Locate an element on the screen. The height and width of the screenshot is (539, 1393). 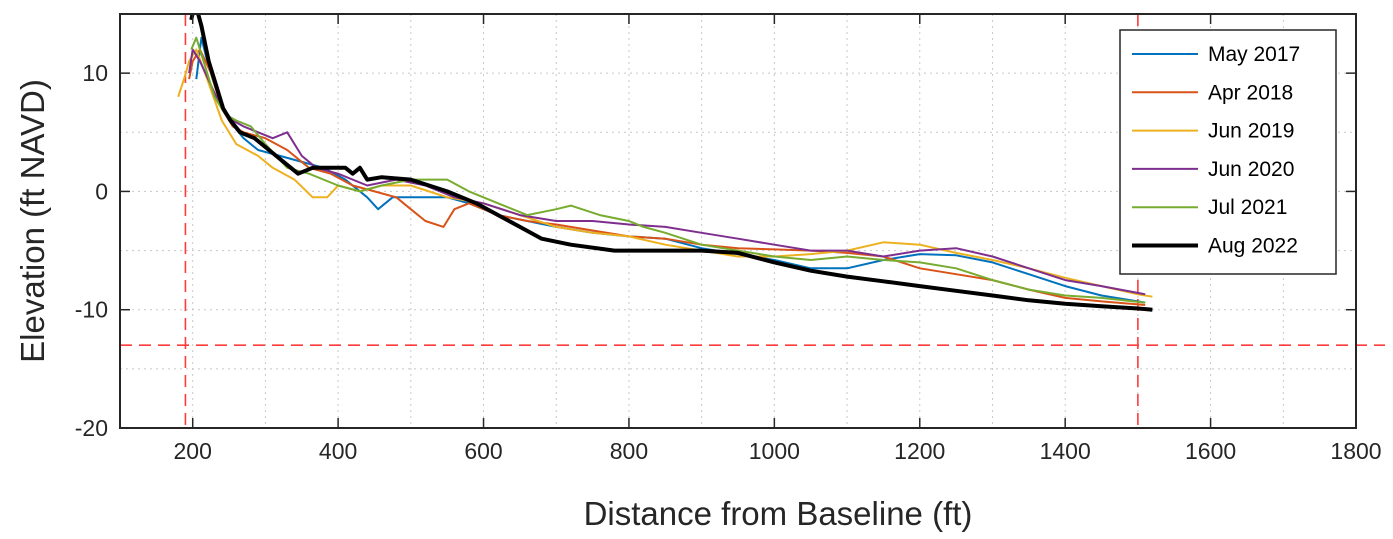
y-axis-label: Elevation (ft NAVD) is located at coordinates (32, 221).